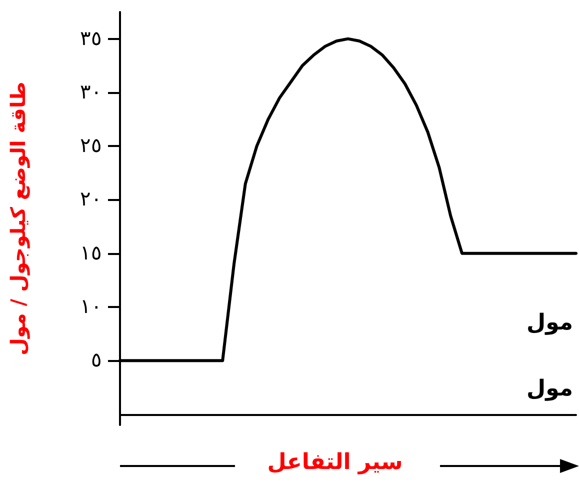 The height and width of the screenshot is (485, 579). I want to click on y-tick-label: ١٠, so click(91, 307).